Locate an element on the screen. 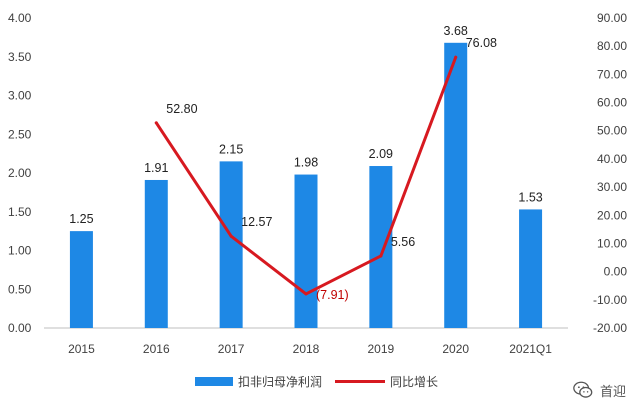  left-axis-tick: 0.00 is located at coordinates (20, 328).